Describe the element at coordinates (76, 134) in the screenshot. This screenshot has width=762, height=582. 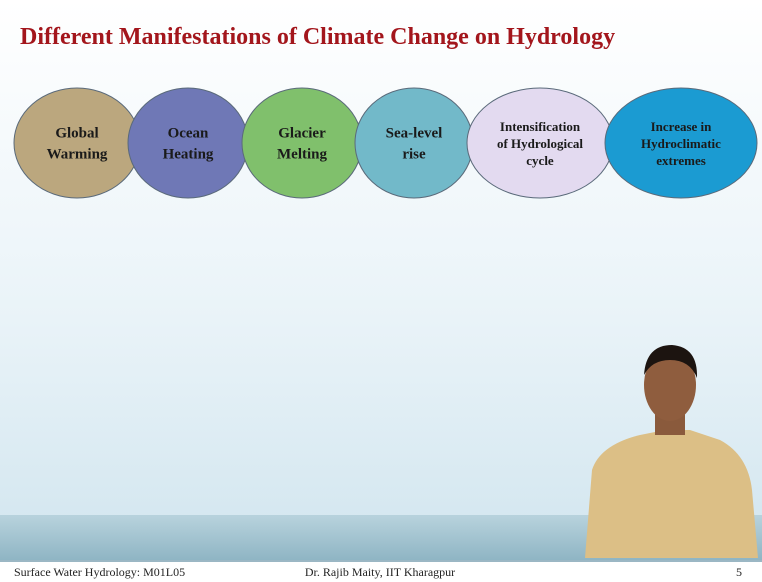
I see `stage-label: Global` at that location.